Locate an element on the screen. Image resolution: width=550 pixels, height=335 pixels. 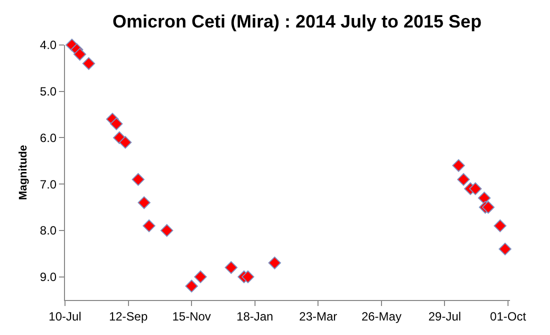
x-tick-label: 15-Nov is located at coordinates (191, 316).